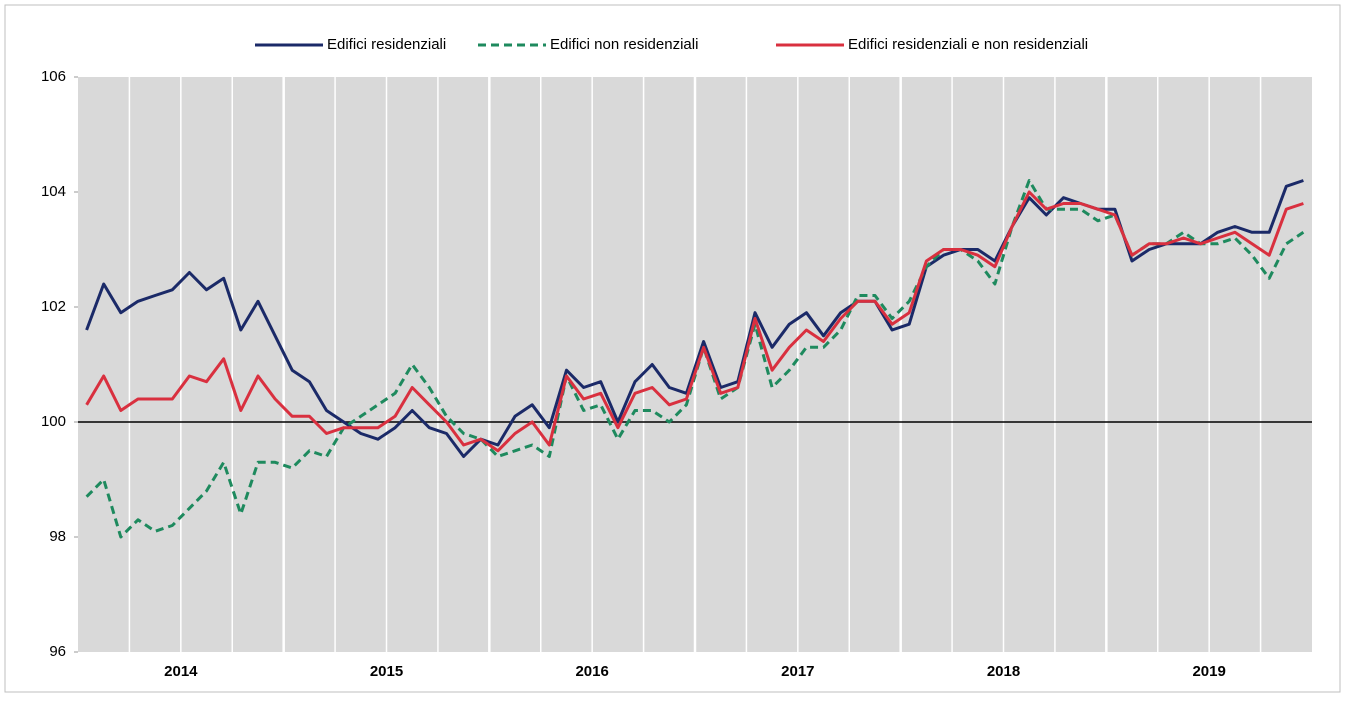 This screenshot has width=1346, height=703. I want to click on x-group-label: 2019, so click(1208, 671).